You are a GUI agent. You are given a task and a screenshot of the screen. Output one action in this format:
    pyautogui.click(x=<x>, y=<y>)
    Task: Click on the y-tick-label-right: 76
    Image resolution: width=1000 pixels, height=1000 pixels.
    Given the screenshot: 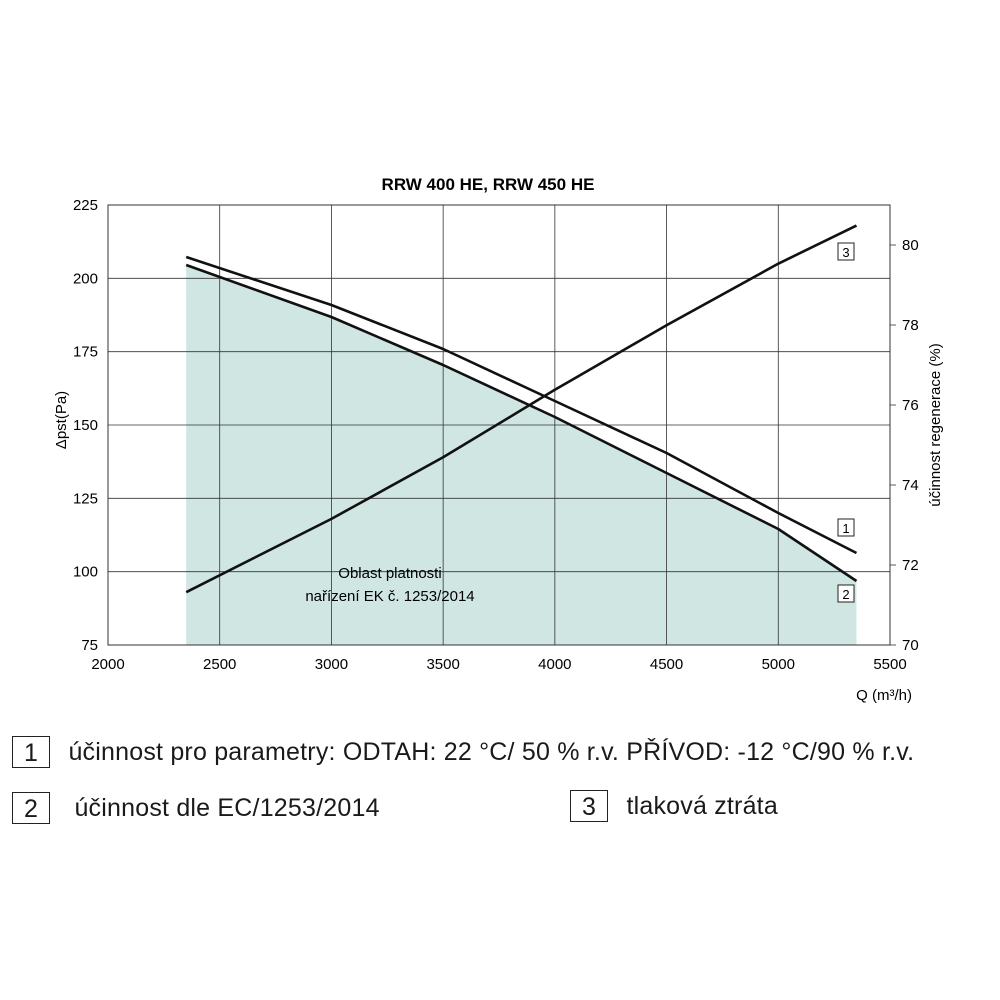 What is the action you would take?
    pyautogui.click(x=910, y=405)
    